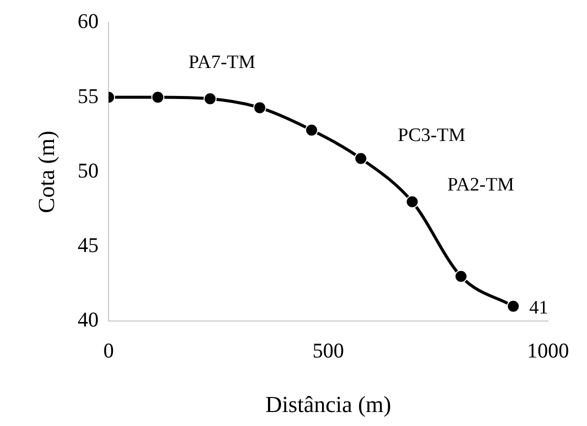 The image size is (587, 426). What do you see at coordinates (480, 185) in the screenshot?
I see `annotation: PA2-TM` at bounding box center [480, 185].